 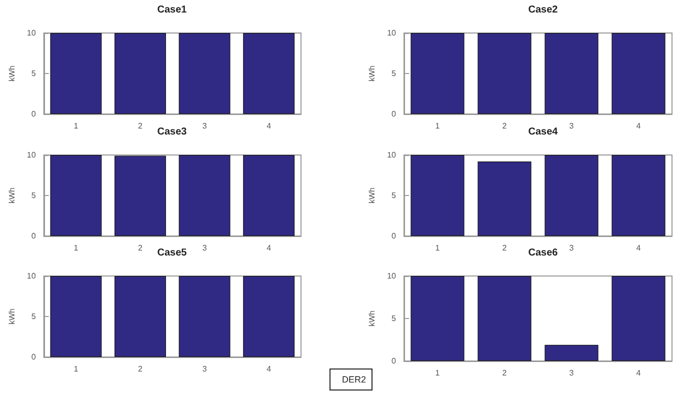 What do you see at coordinates (354, 379) in the screenshot?
I see `text: DER2` at bounding box center [354, 379].